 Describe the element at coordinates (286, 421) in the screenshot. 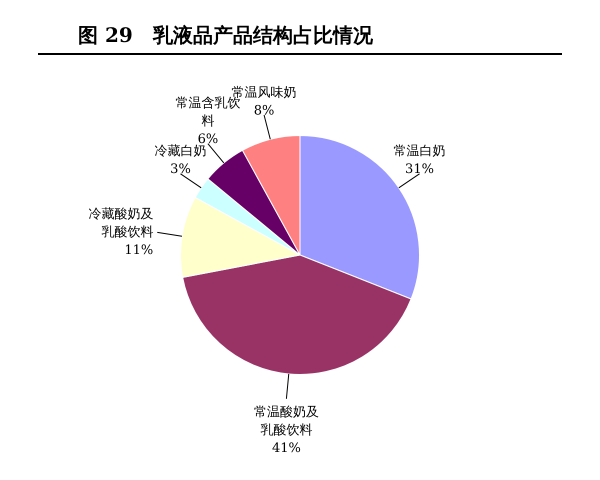

I see `slice-label: 常温酸奶及乳酸饮料` at that location.